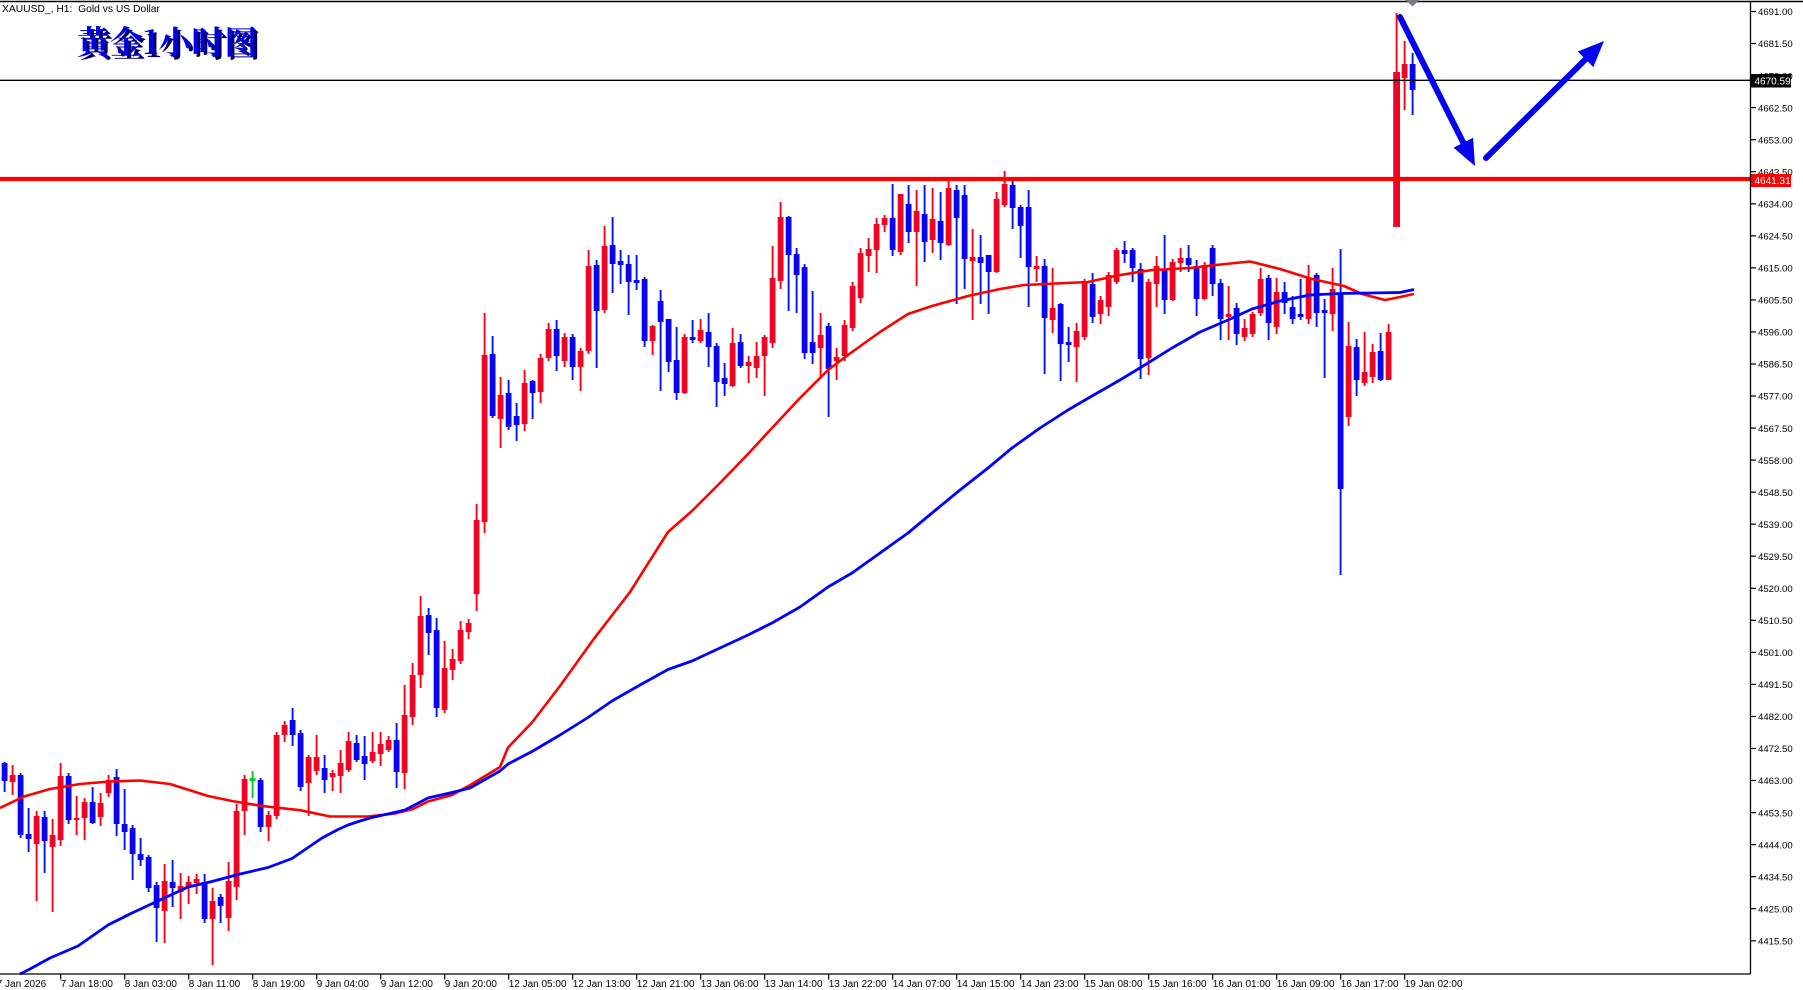  I want to click on svg-text: 4624.50, so click(1775, 237).